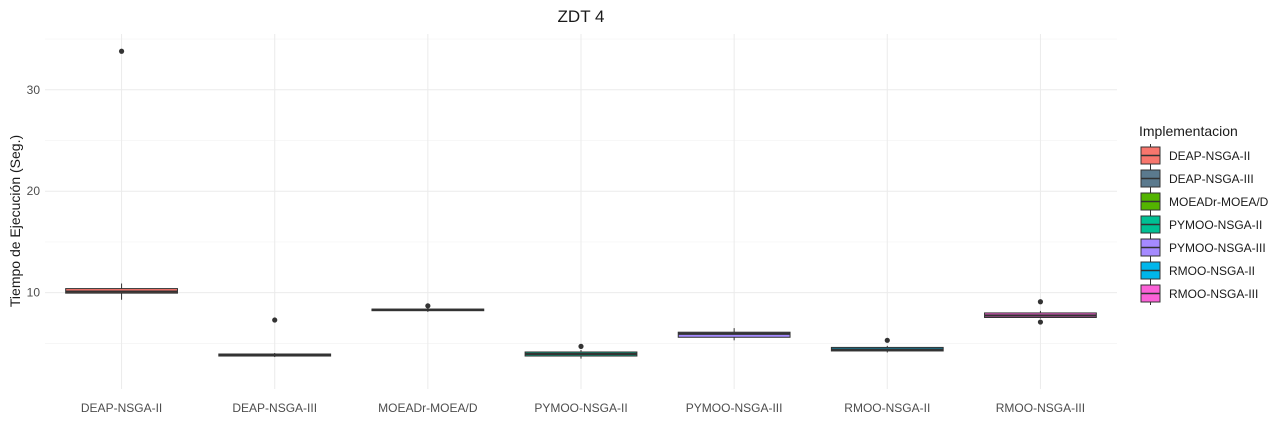 The width and height of the screenshot is (1280, 439). Describe the element at coordinates (428, 408) in the screenshot. I see `x-tick-label: MOEADr-MOEA/D` at that location.